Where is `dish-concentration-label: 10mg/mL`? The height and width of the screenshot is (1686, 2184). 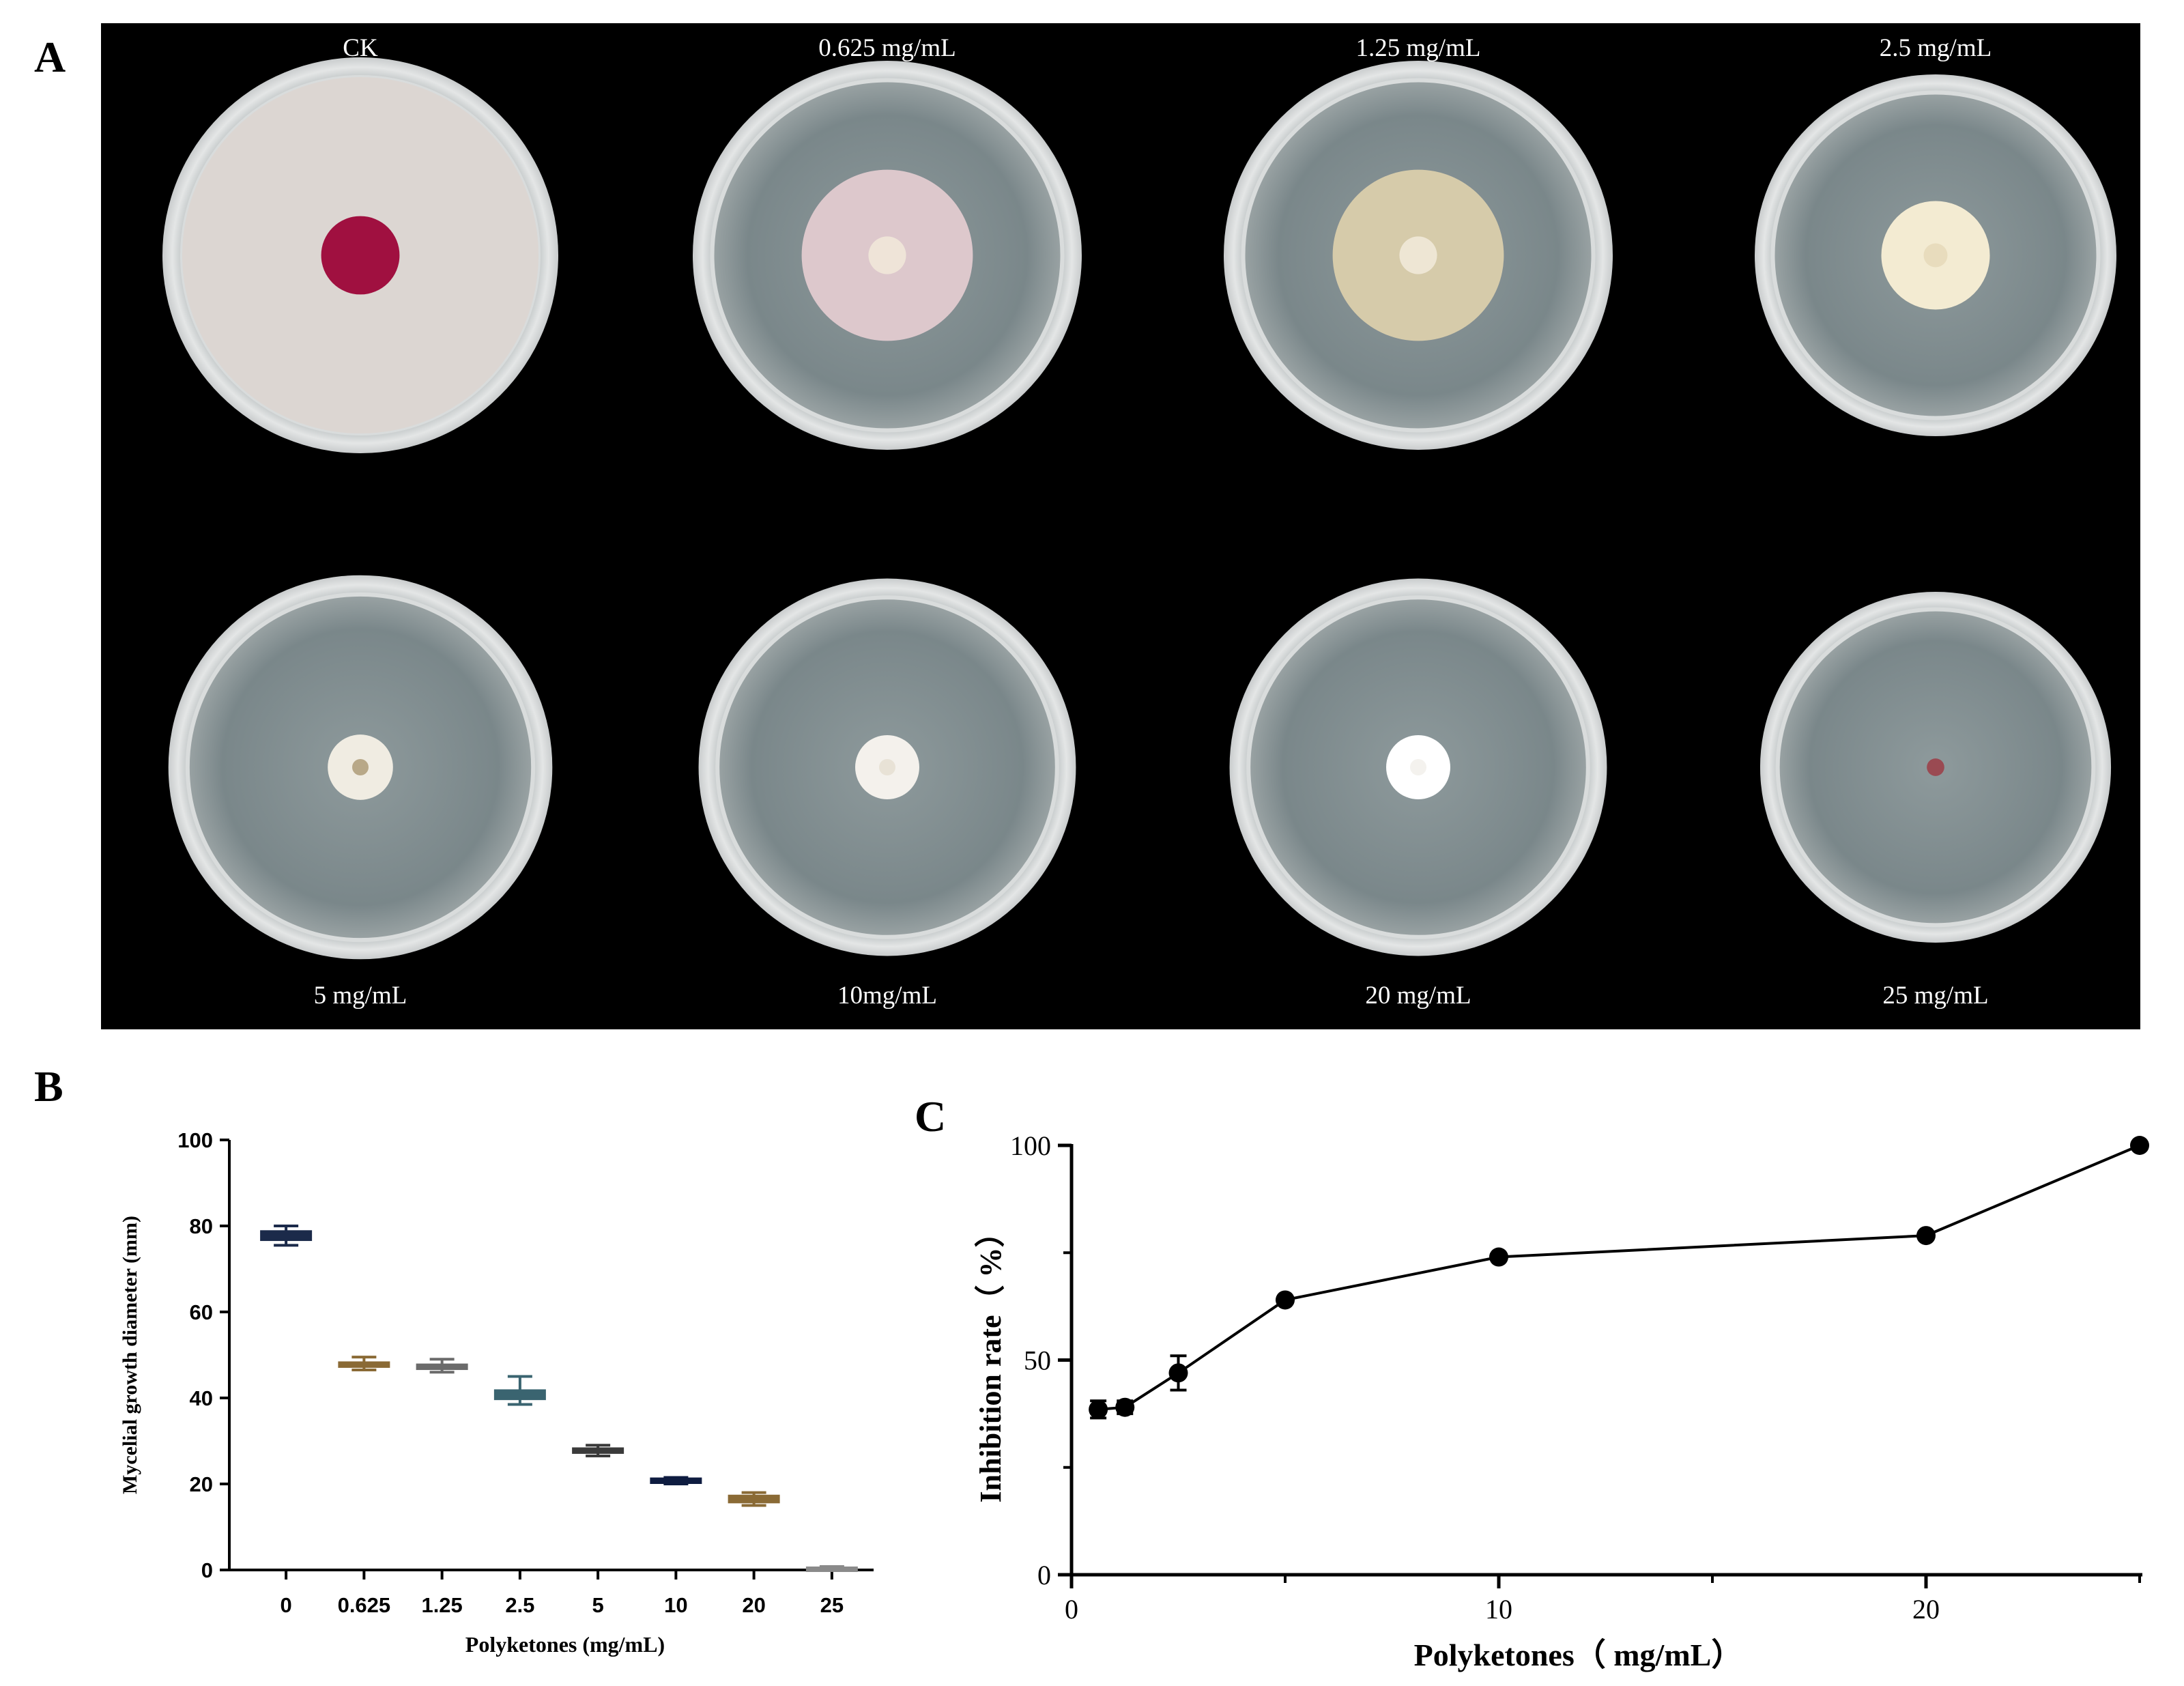
dish-concentration-label: 10mg/mL is located at coordinates (887, 996).